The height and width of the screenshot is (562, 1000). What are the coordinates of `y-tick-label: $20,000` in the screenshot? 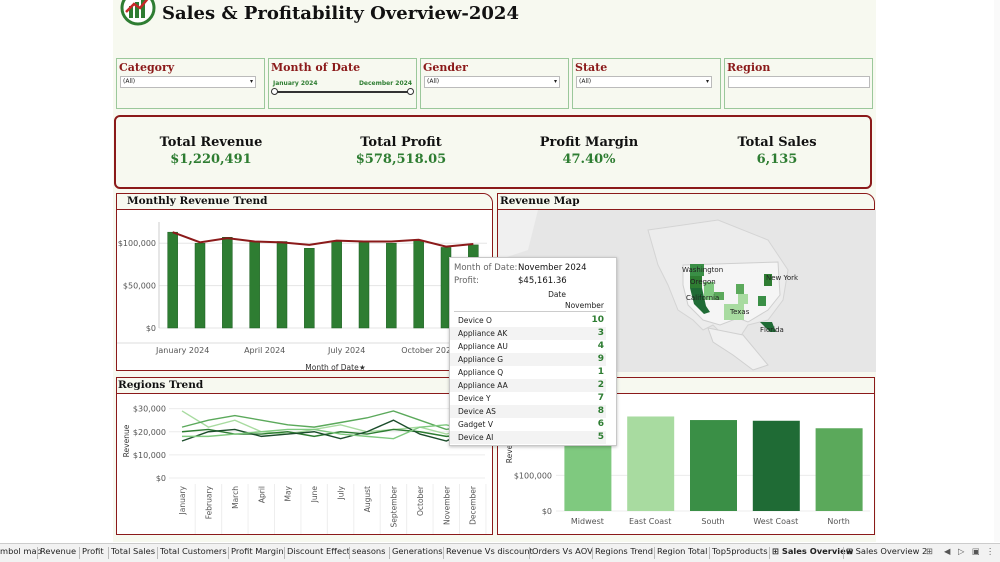 It's located at (149, 432).